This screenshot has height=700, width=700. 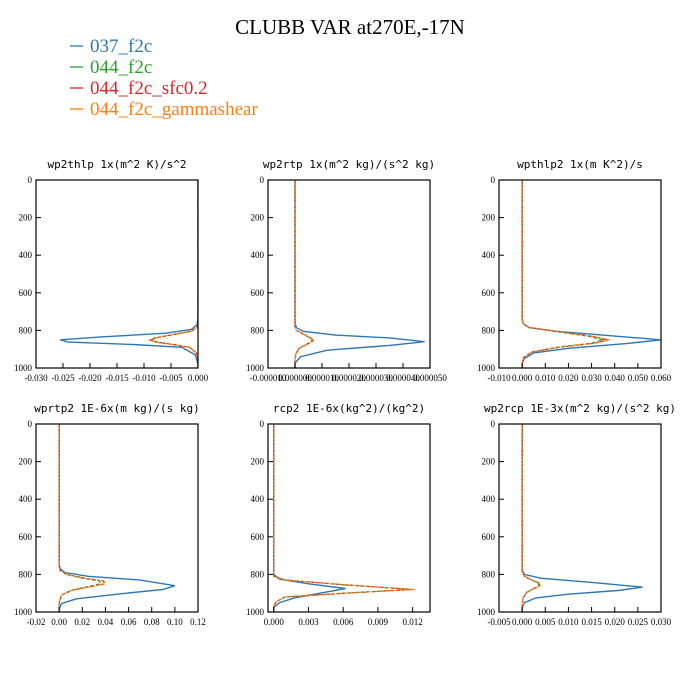 I want to click on legend-entry: 044_f2c_gammashear, so click(x=164, y=109).